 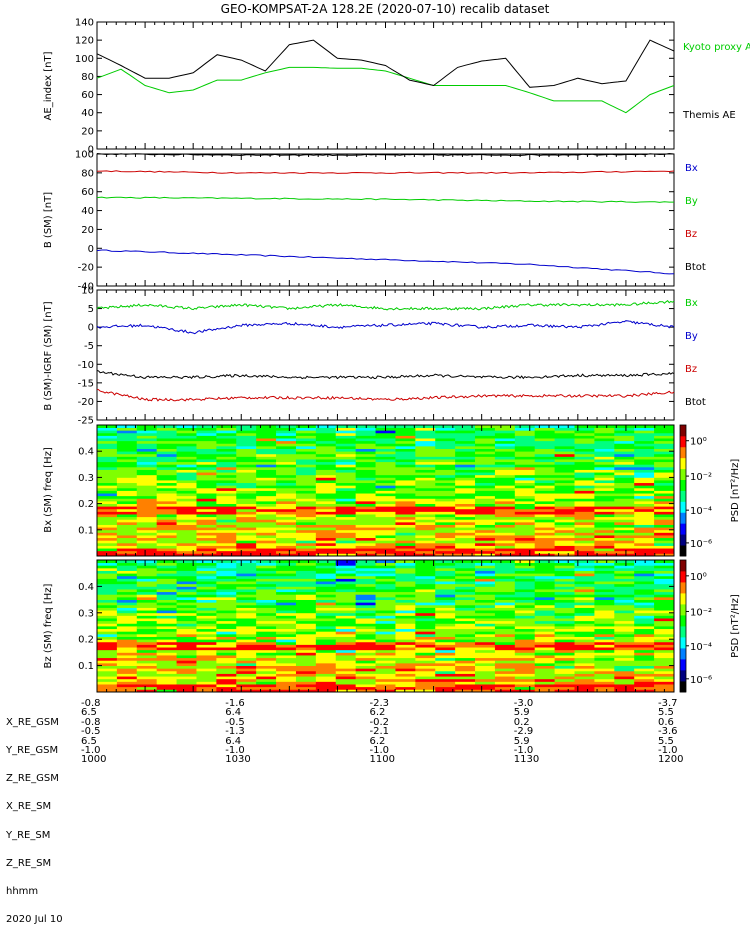 What do you see at coordinates (691, 201) in the screenshot?
I see `legend-by-1: By` at bounding box center [691, 201].